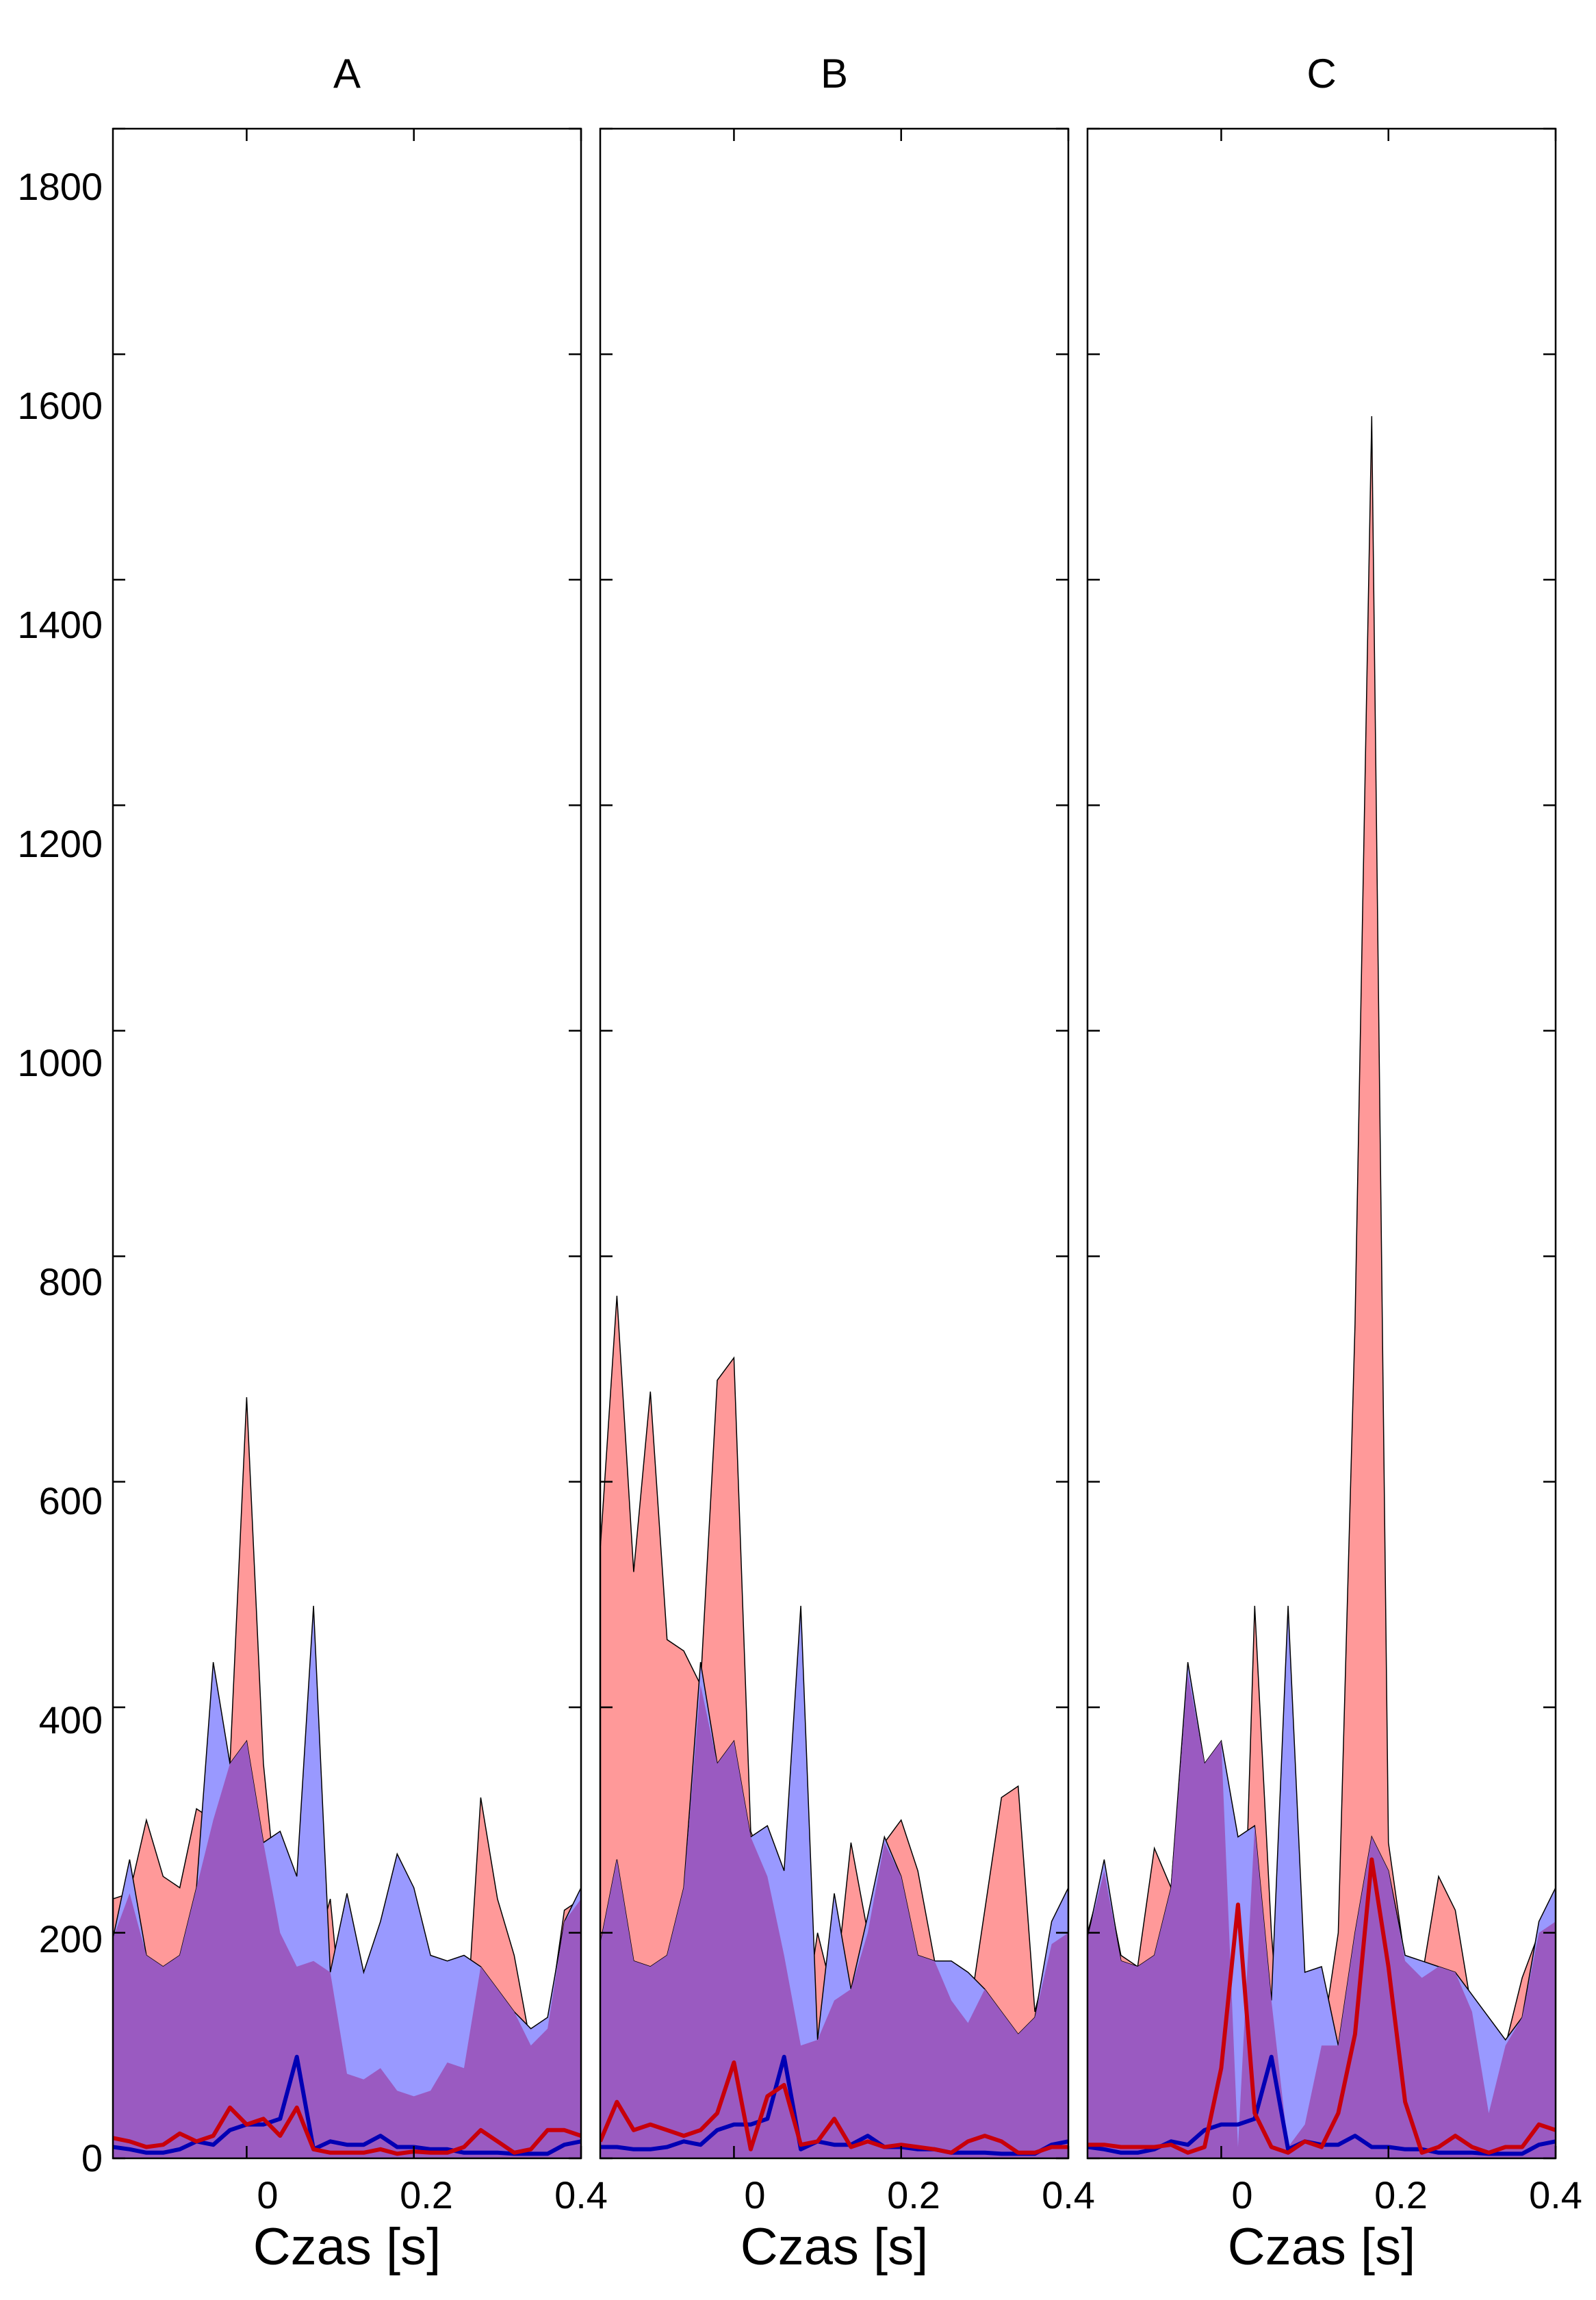 This screenshot has width=1596, height=2300. Describe the element at coordinates (1555, 2194) in the screenshot. I see `x-tick-label-c-2: 0.4` at that location.